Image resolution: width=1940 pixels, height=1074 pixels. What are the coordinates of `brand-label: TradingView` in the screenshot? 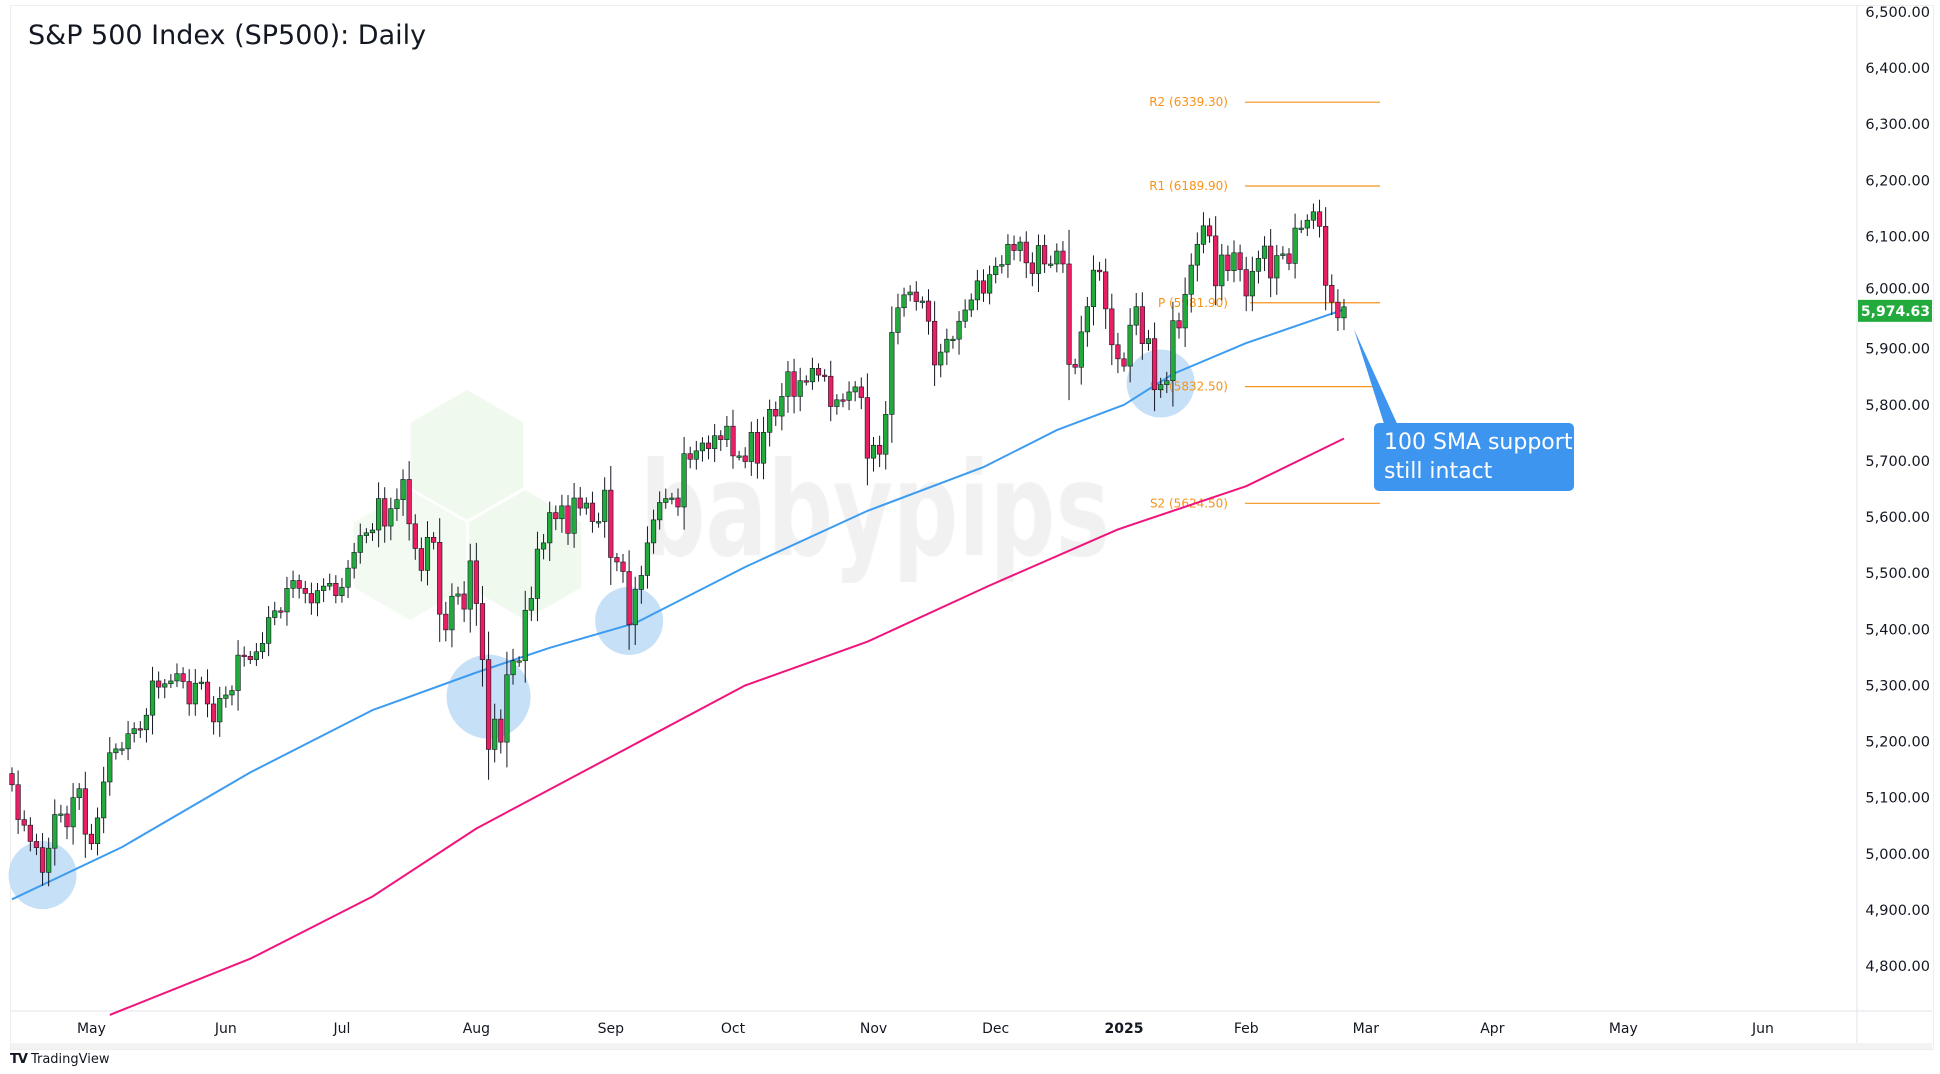 It's located at (70, 1059).